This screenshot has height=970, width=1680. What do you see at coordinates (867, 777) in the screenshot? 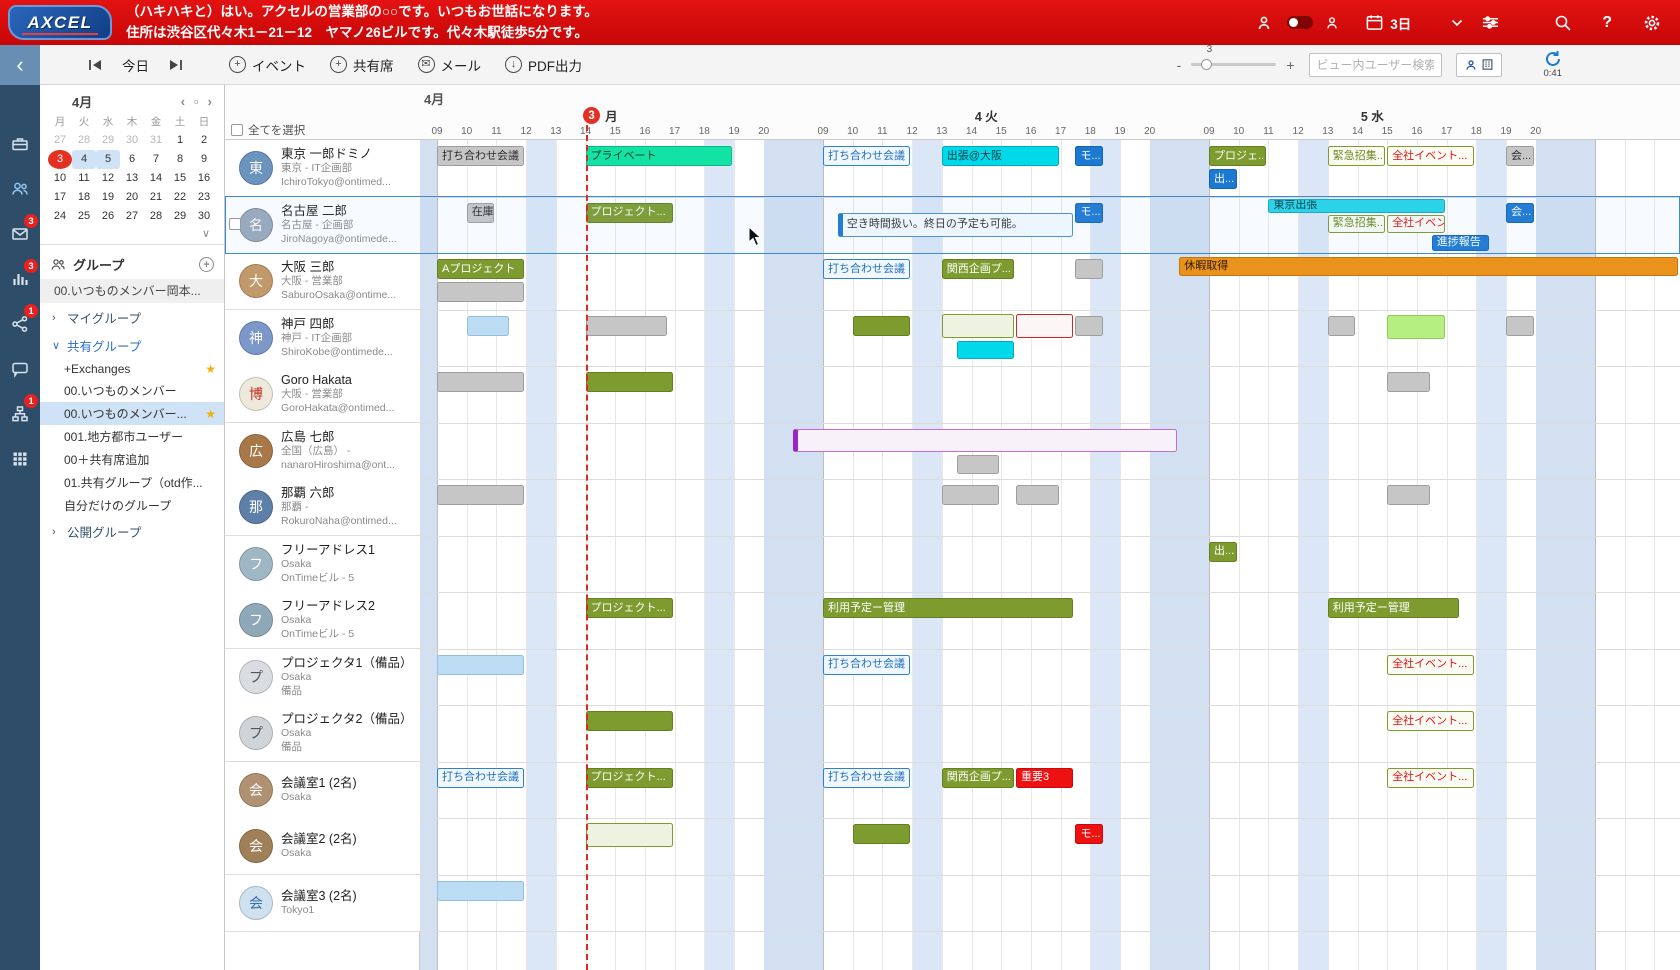
I see `event: 打ち合わせ会議` at bounding box center [867, 777].